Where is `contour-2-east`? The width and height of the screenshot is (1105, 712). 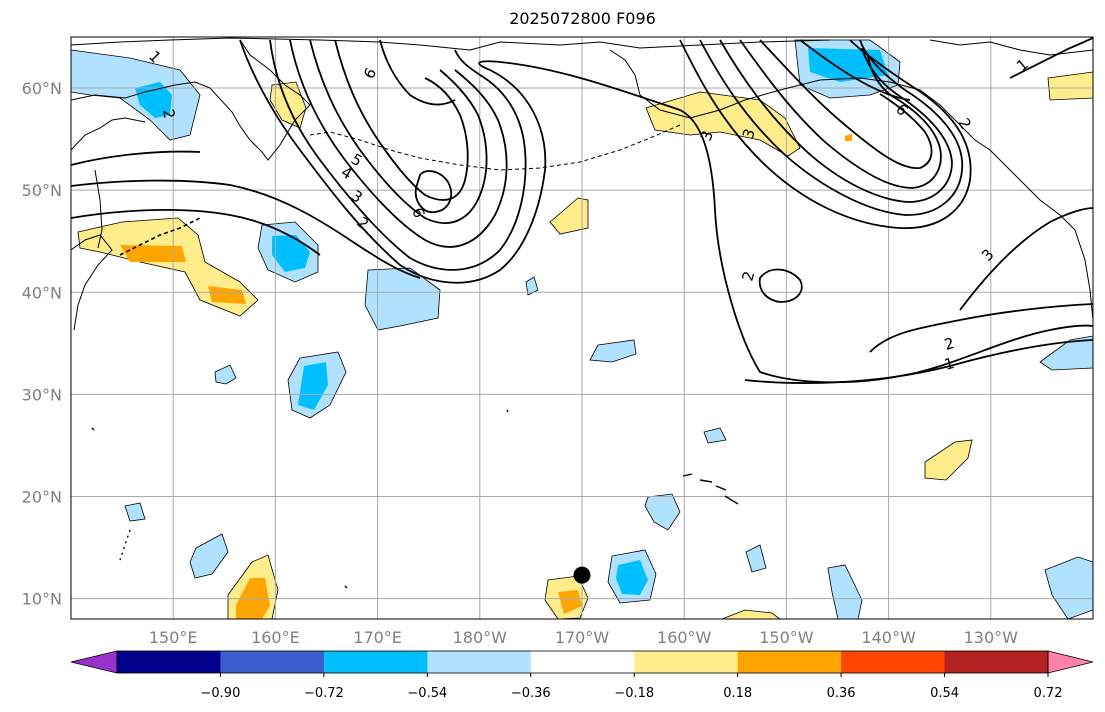
contour-2-east is located at coordinates (825, 134).